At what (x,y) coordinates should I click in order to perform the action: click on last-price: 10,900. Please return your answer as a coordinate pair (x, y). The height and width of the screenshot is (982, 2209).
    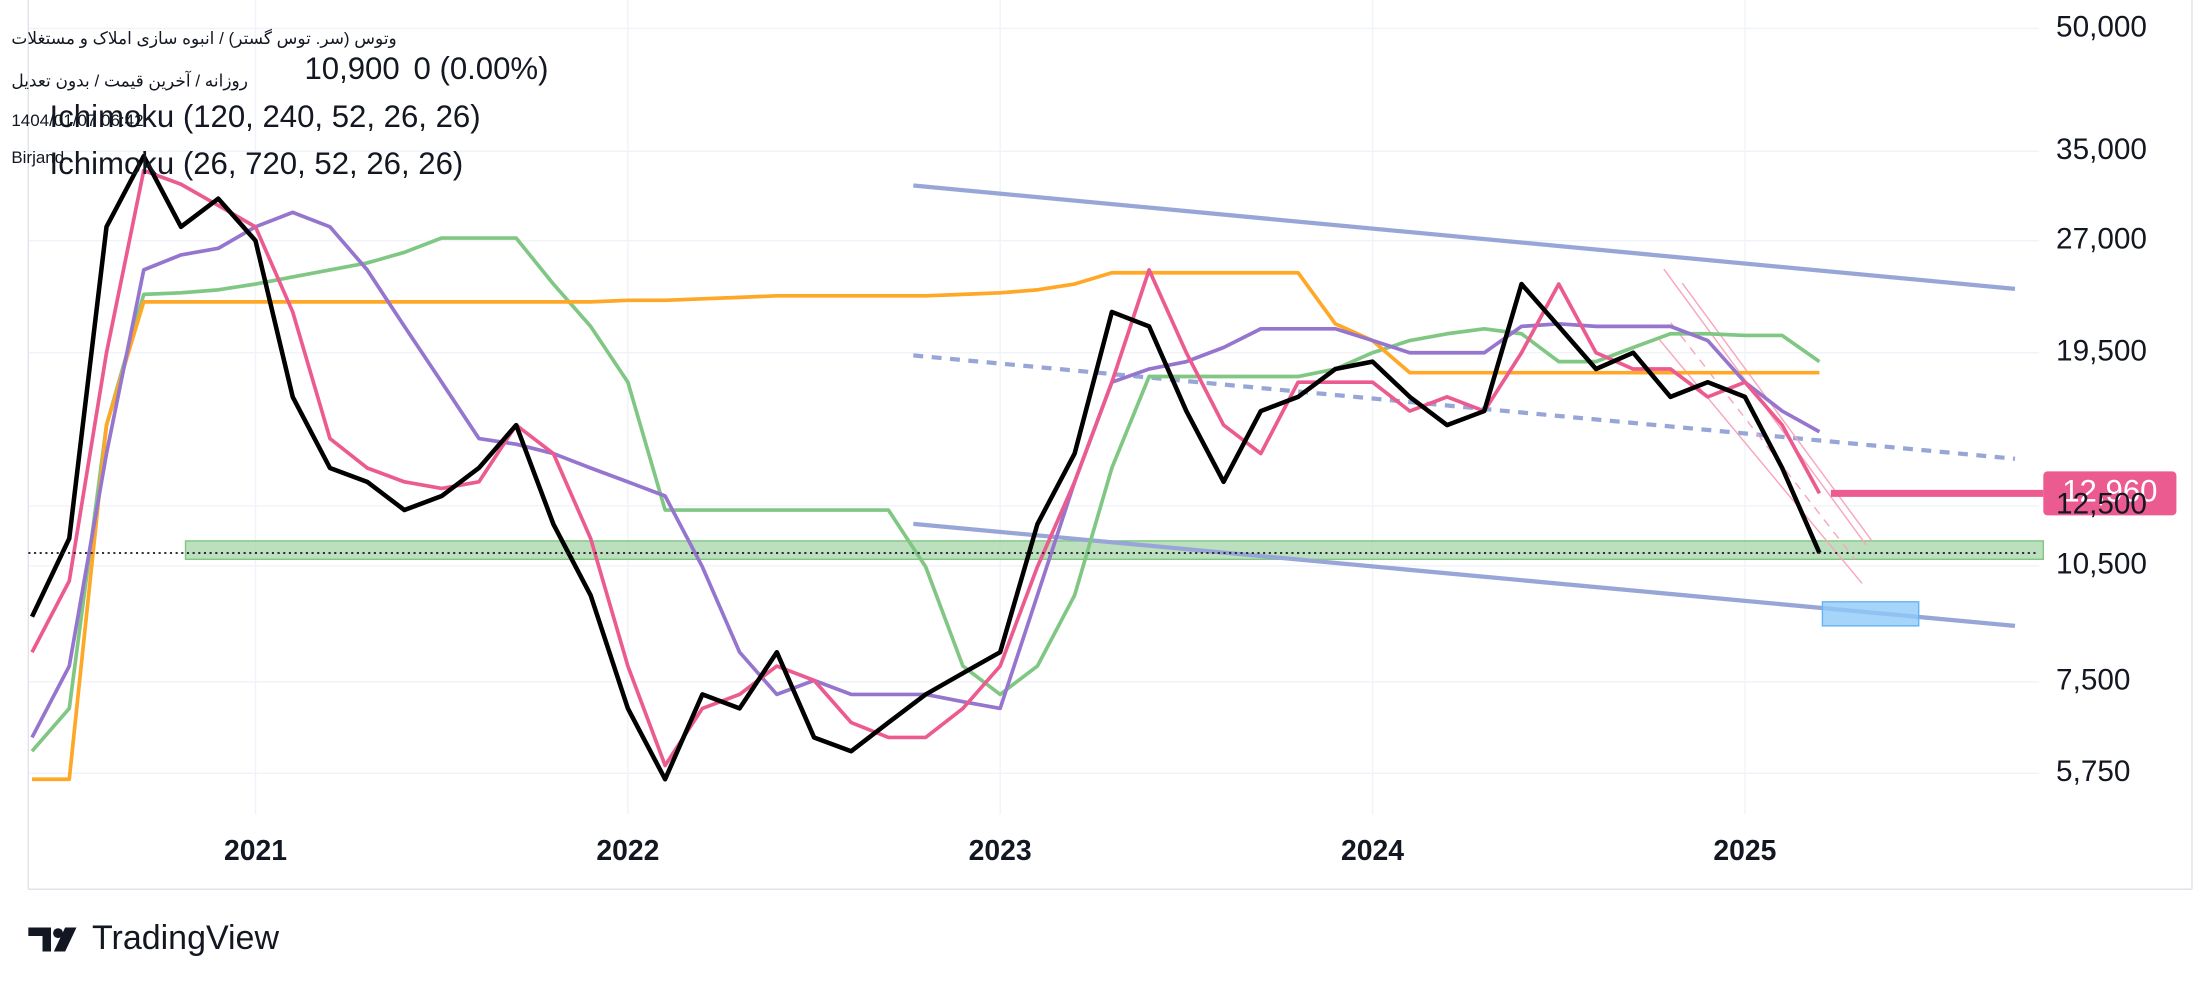
    Looking at the image, I should click on (351, 68).